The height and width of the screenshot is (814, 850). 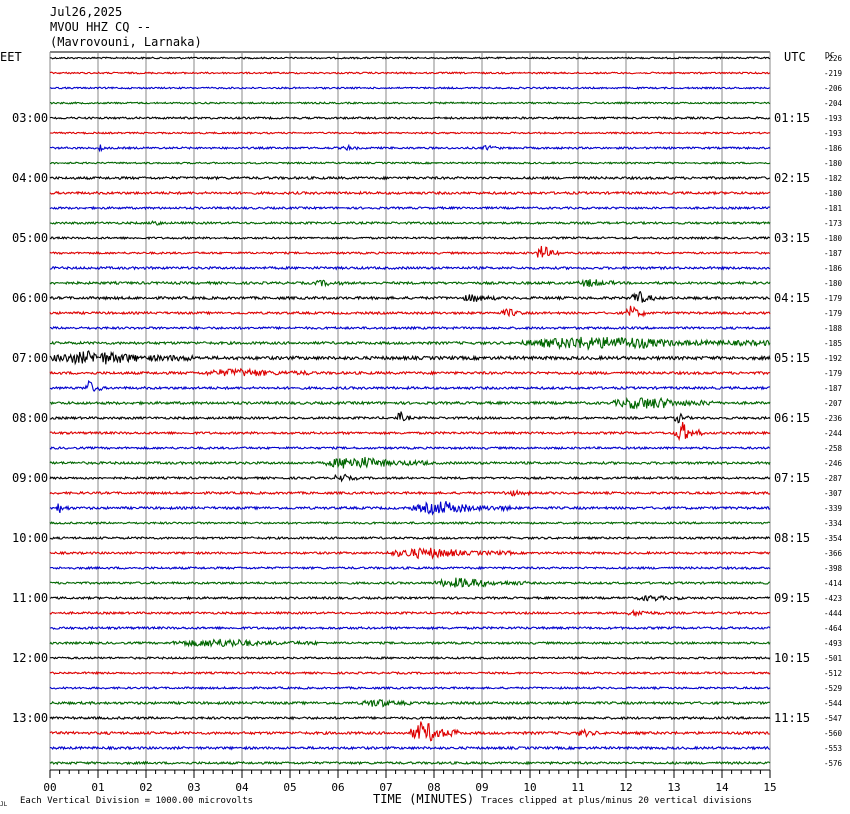 I want to click on left-hour-label: 06:00, so click(x=30, y=298).